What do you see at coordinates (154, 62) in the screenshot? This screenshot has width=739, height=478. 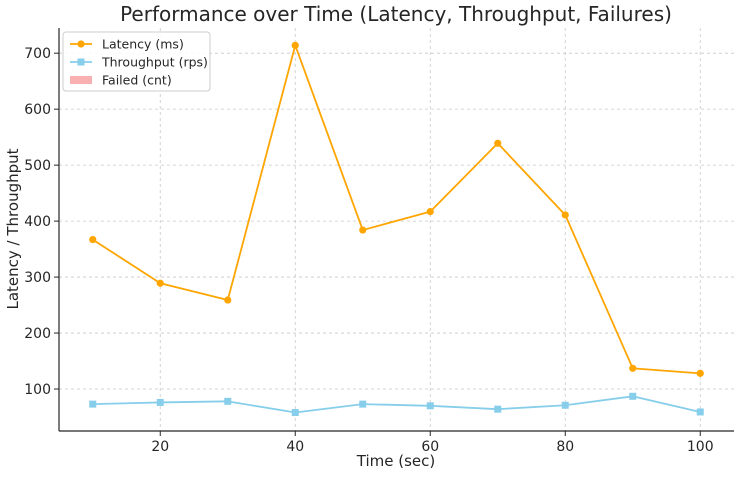 I see `legend-label-1: Throughput (rps)` at bounding box center [154, 62].